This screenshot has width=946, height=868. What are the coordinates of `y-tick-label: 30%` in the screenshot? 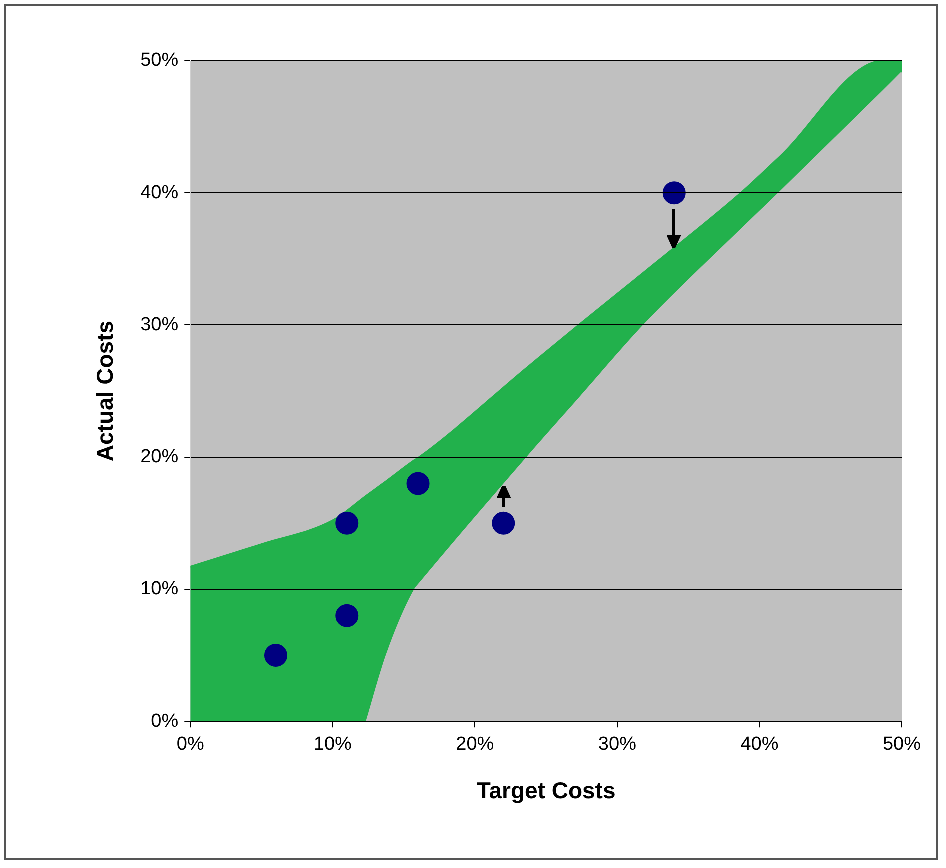 It's located at (159, 325).